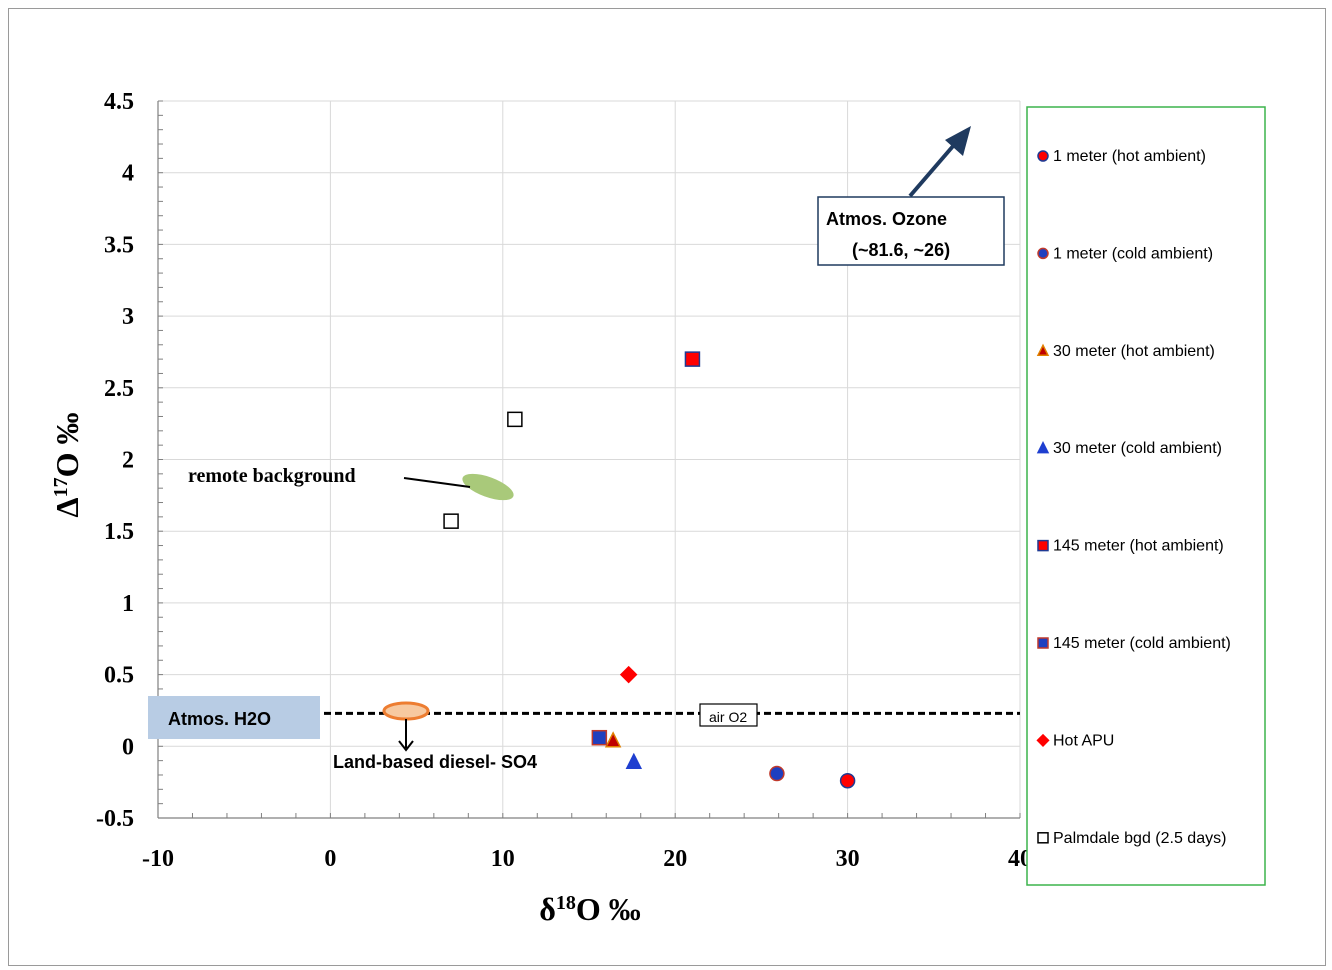 The image size is (1332, 970). Describe the element at coordinates (901, 250) in the screenshot. I see `atmos-ozone-coords: (~81.6, ~26)` at that location.